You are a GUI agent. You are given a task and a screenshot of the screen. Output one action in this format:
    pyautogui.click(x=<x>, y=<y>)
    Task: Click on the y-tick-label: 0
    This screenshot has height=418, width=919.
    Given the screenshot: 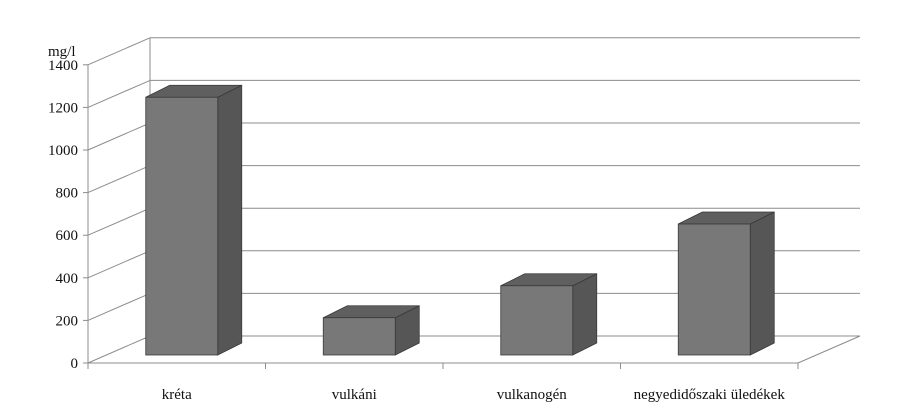 What is the action you would take?
    pyautogui.click(x=75, y=364)
    